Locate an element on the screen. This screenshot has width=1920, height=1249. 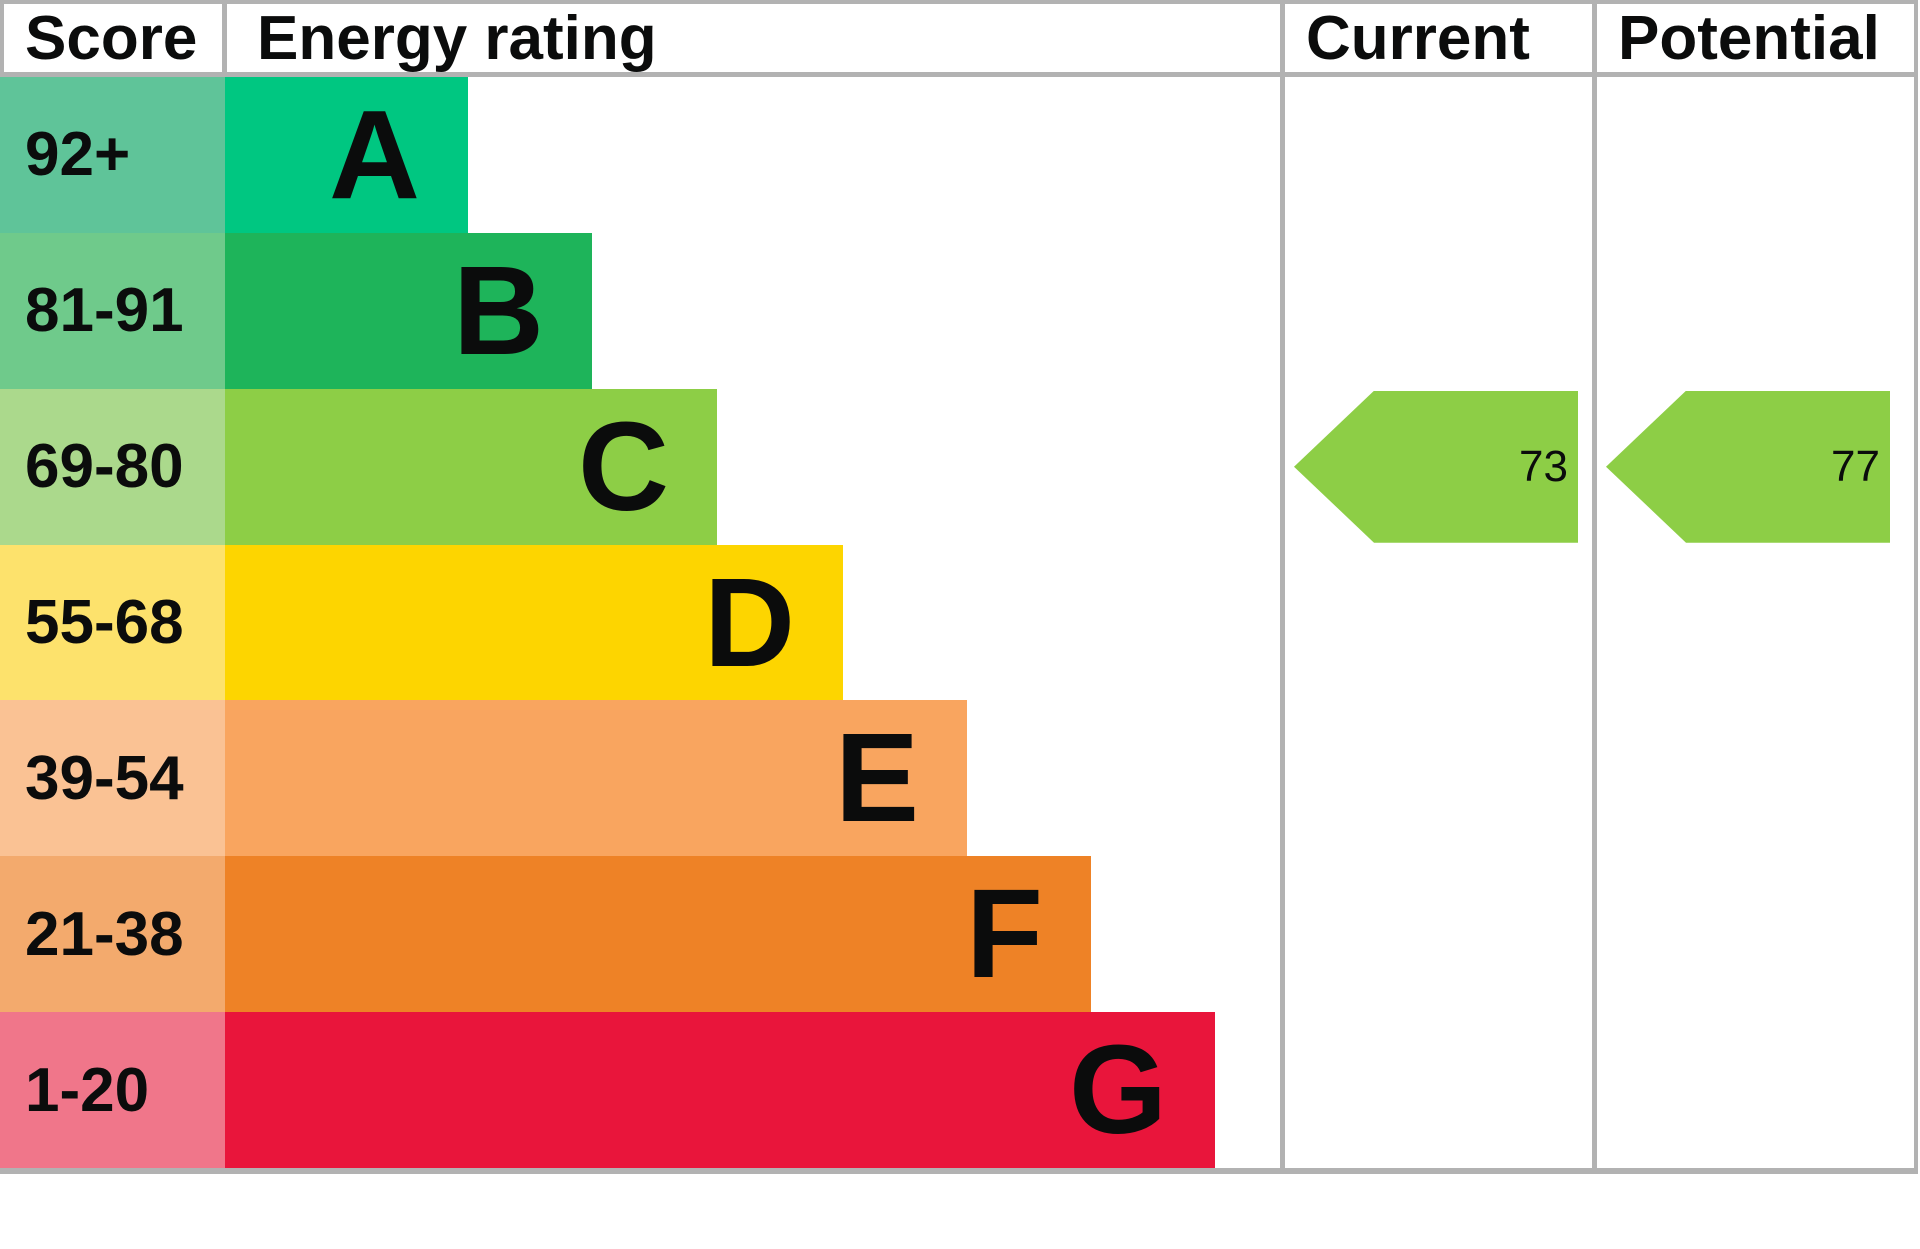
band-letter: G is located at coordinates (1117, 1090).